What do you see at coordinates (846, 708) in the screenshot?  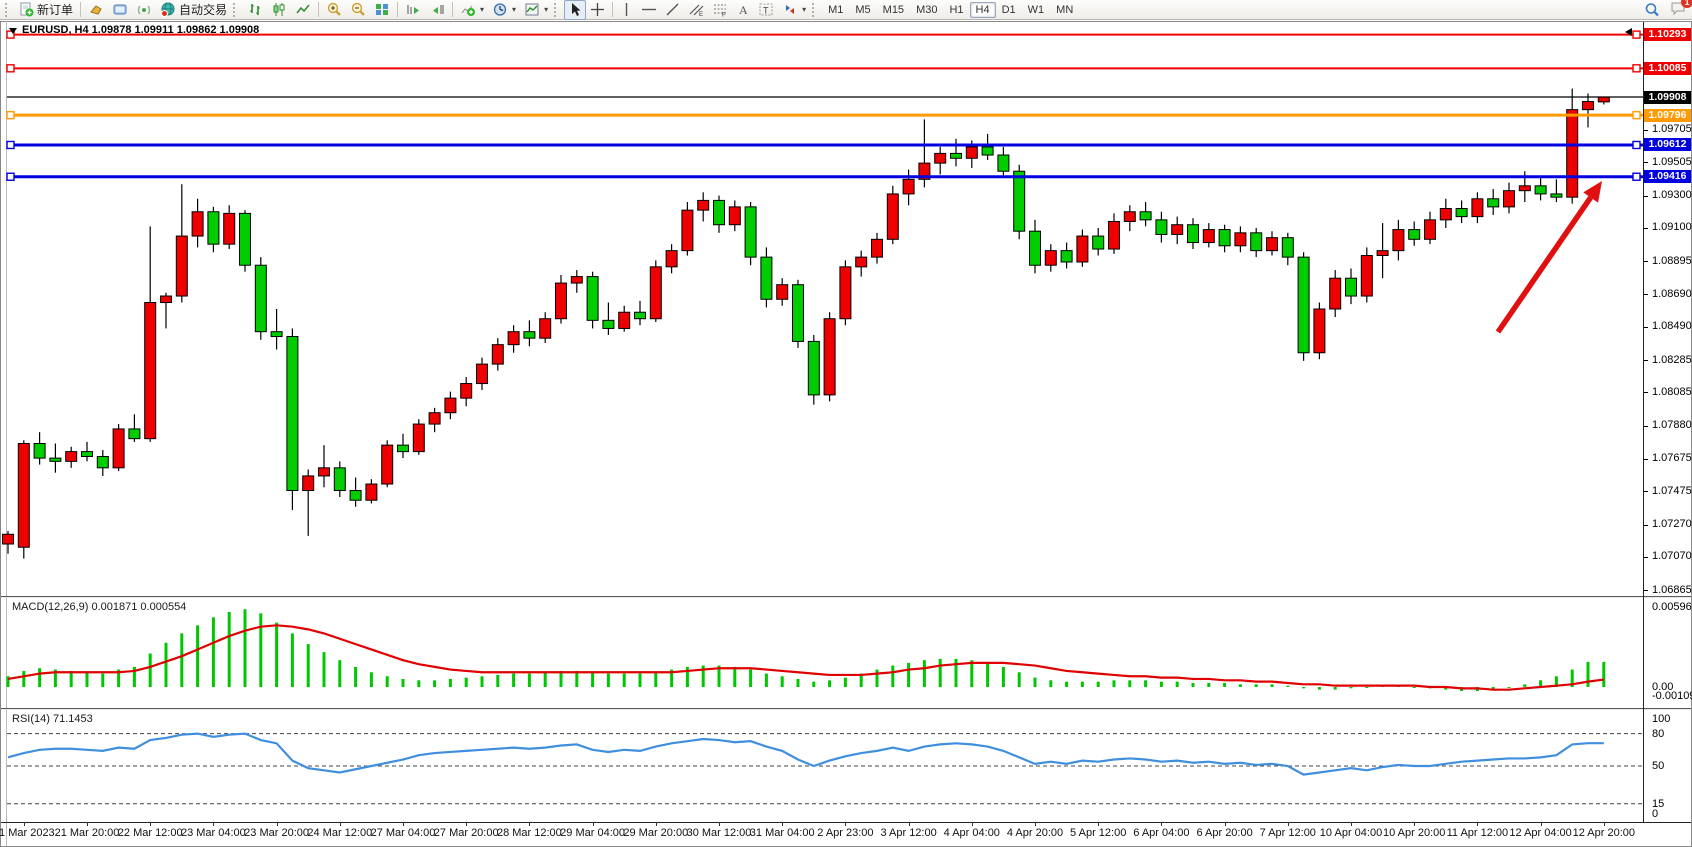 I see `panel-separator-rsi` at bounding box center [846, 708].